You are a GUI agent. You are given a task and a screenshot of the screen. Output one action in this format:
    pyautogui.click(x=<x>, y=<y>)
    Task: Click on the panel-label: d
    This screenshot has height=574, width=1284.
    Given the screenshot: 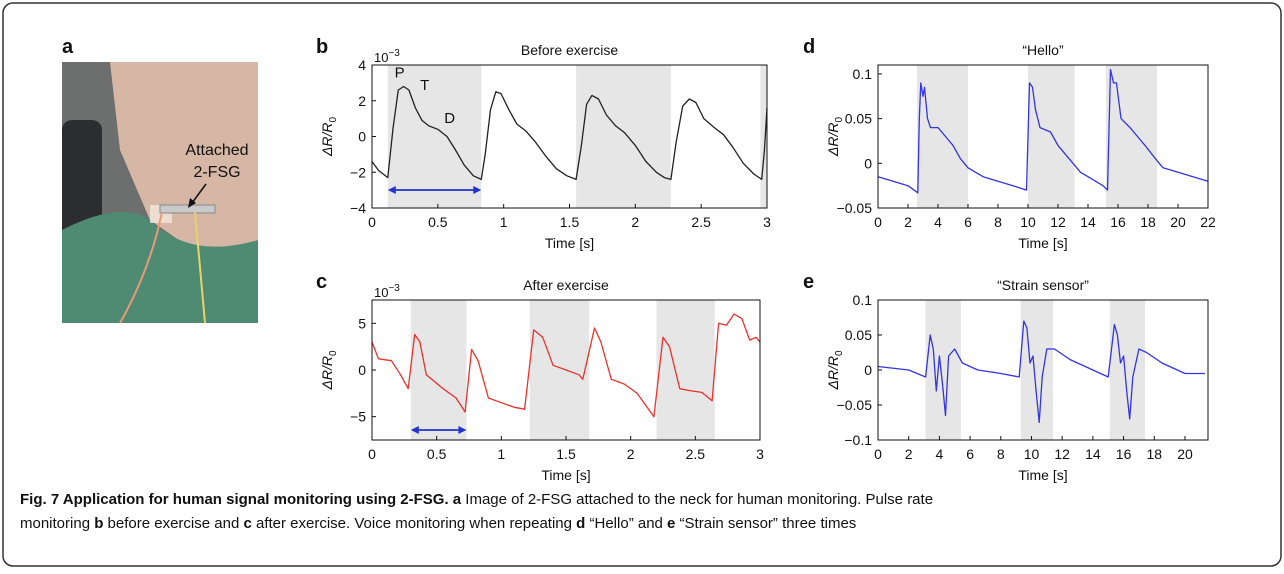 What is the action you would take?
    pyautogui.click(x=809, y=47)
    